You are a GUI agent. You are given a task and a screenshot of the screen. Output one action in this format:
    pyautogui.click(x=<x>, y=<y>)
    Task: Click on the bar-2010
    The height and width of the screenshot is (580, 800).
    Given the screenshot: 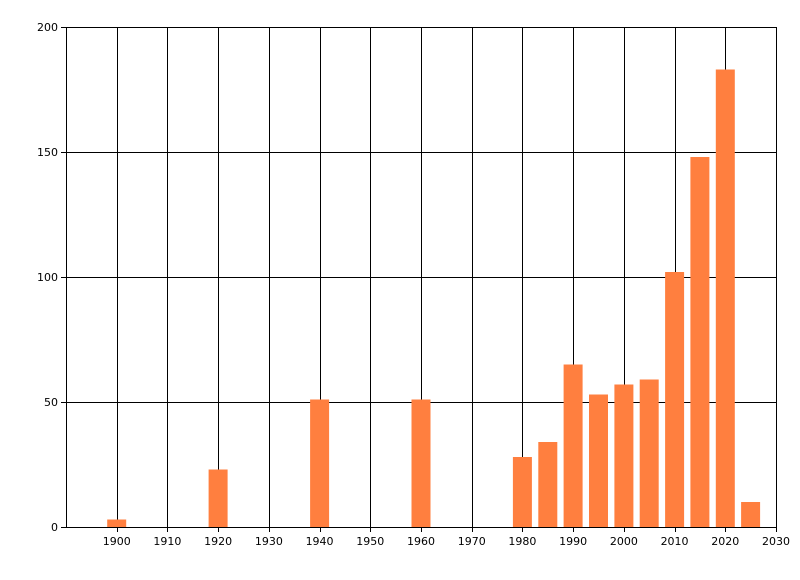 What is the action you would take?
    pyautogui.click(x=675, y=399)
    